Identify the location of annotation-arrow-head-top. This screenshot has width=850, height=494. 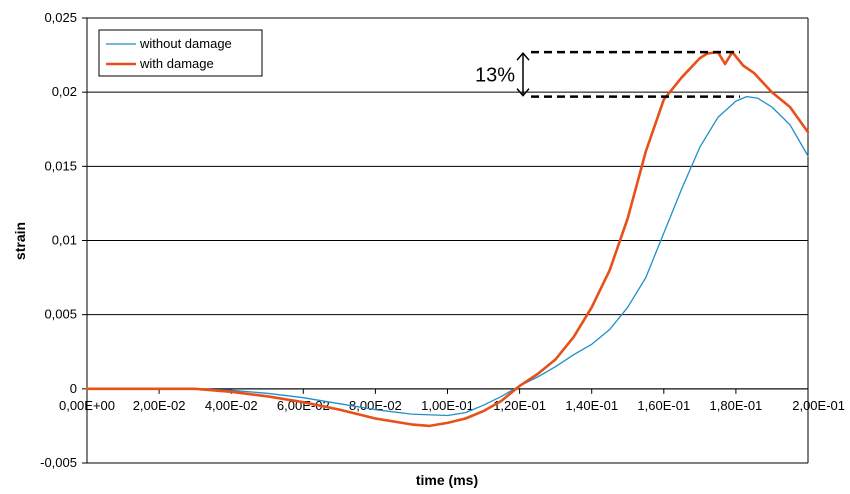
(523, 56).